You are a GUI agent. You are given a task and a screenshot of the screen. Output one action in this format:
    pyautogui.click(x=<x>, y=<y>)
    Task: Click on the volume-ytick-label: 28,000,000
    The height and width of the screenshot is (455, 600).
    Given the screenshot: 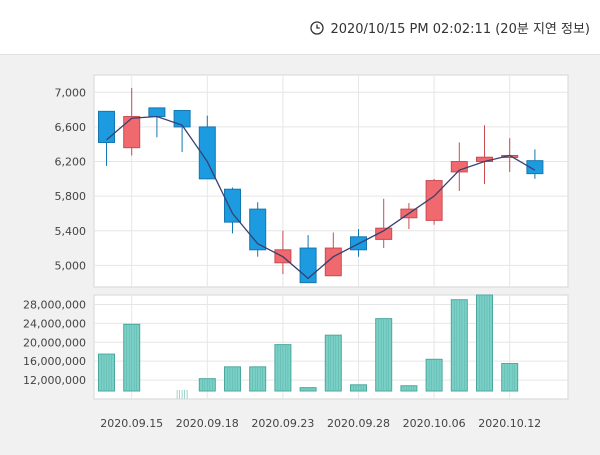 What is the action you would take?
    pyautogui.click(x=54, y=304)
    